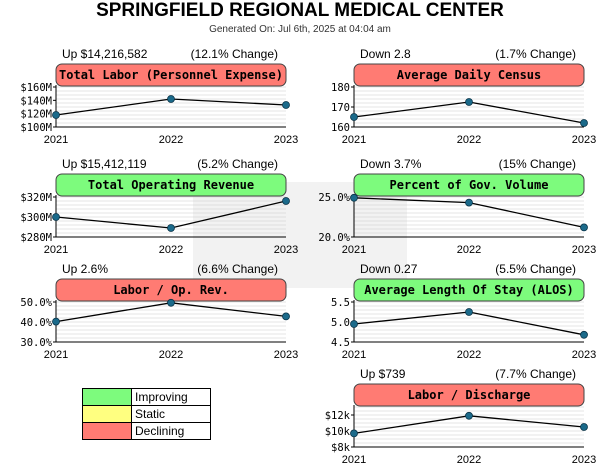  I want to click on y-tick-label: 30.0%, so click(36, 343).